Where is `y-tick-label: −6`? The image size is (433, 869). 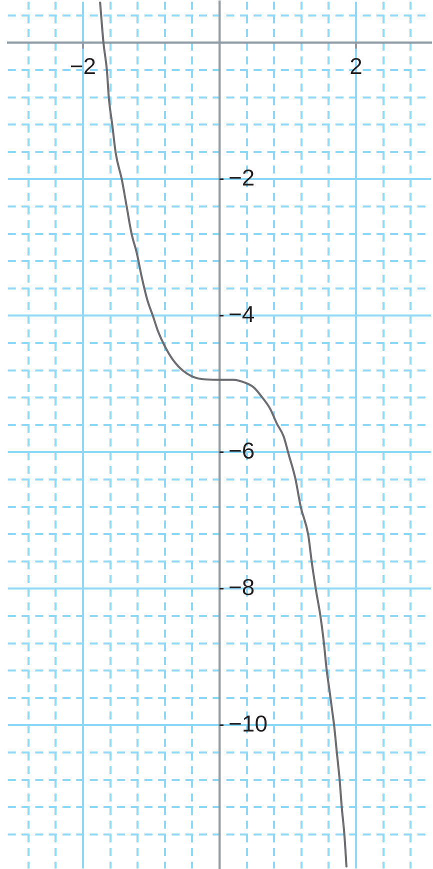 y-tick-label: −6 is located at coordinates (241, 451).